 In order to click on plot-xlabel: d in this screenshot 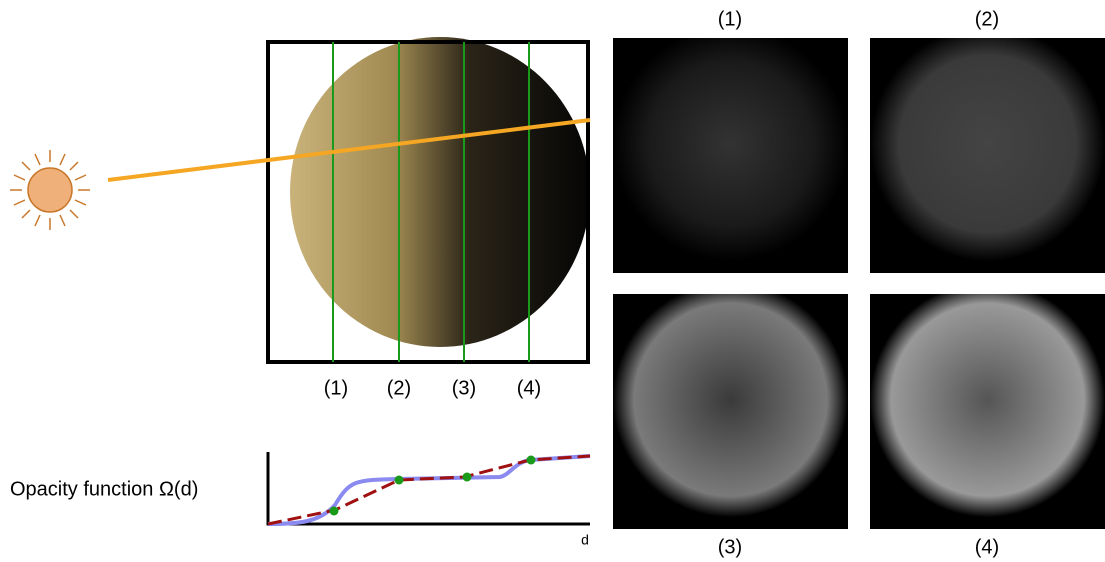, I will do `click(585, 540)`.